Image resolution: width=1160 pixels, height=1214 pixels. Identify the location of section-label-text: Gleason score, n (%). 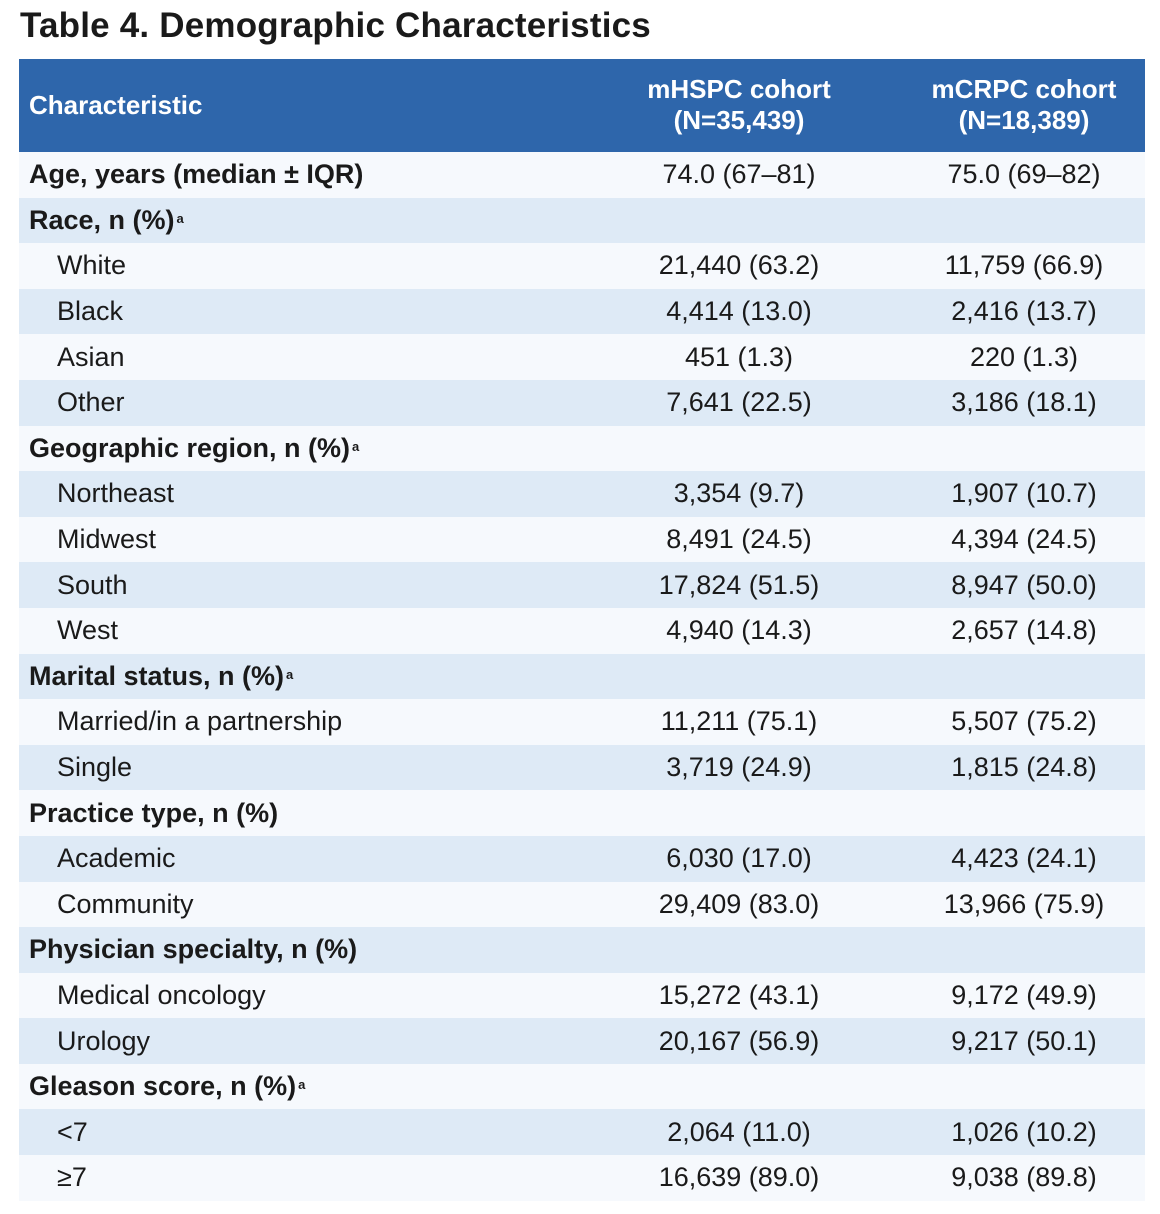
(163, 1086).